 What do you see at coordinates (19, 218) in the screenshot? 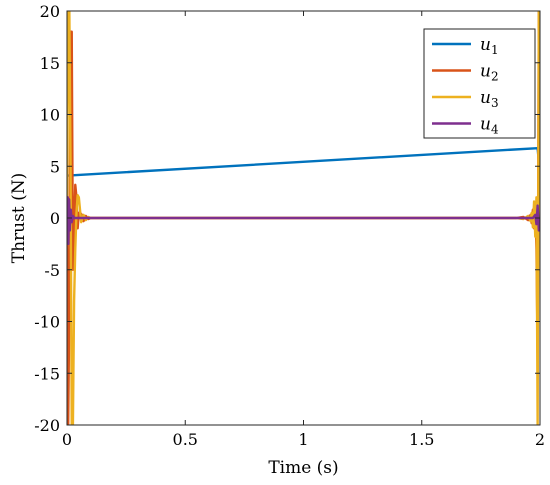
I see `y-axis-label: Thrust (N)` at bounding box center [19, 218].